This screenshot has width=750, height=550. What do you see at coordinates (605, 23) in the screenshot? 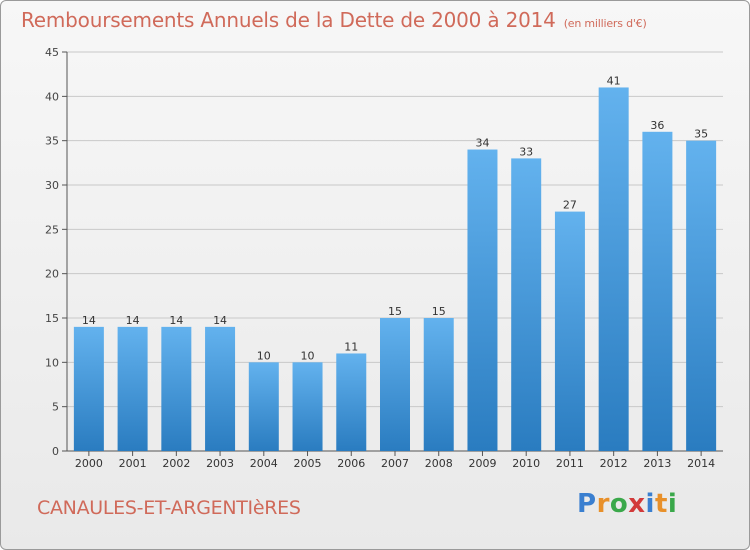
I see `chart-subtitle: (en milliers d'€)` at bounding box center [605, 23].